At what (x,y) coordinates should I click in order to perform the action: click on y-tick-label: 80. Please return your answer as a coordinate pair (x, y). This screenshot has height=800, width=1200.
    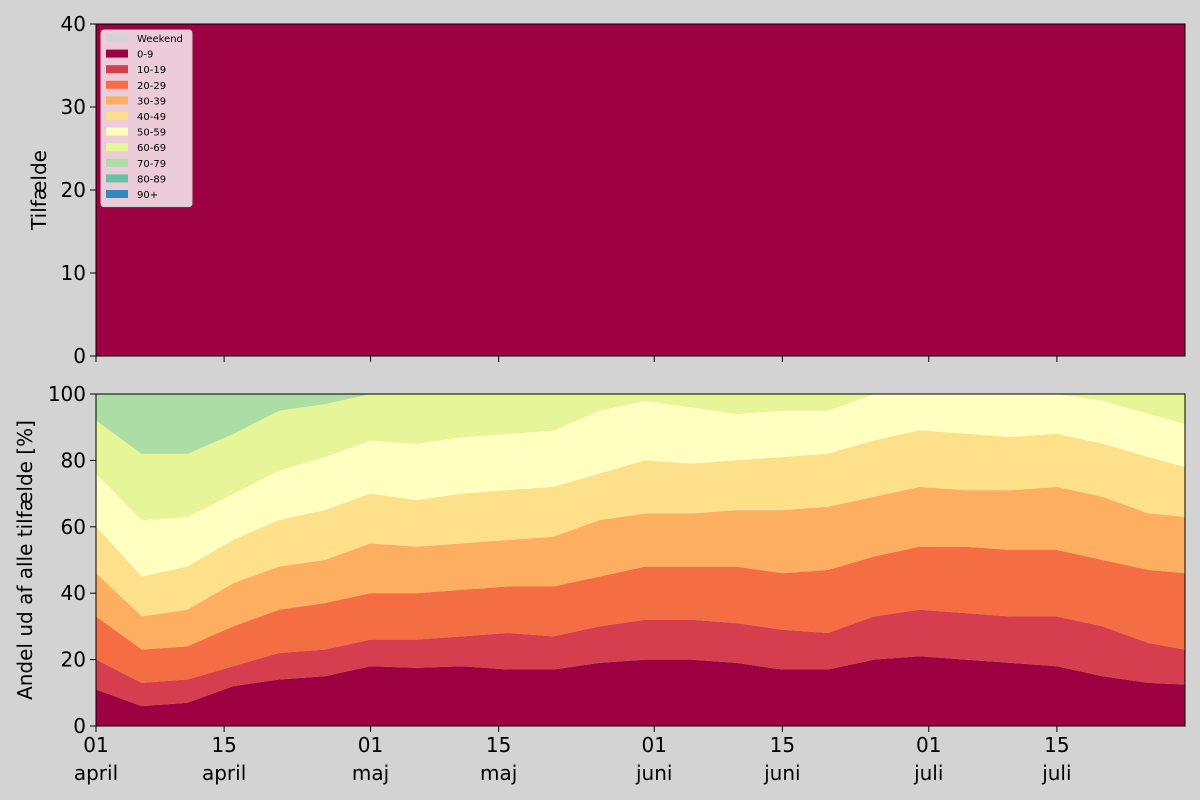
    Looking at the image, I should click on (73, 460).